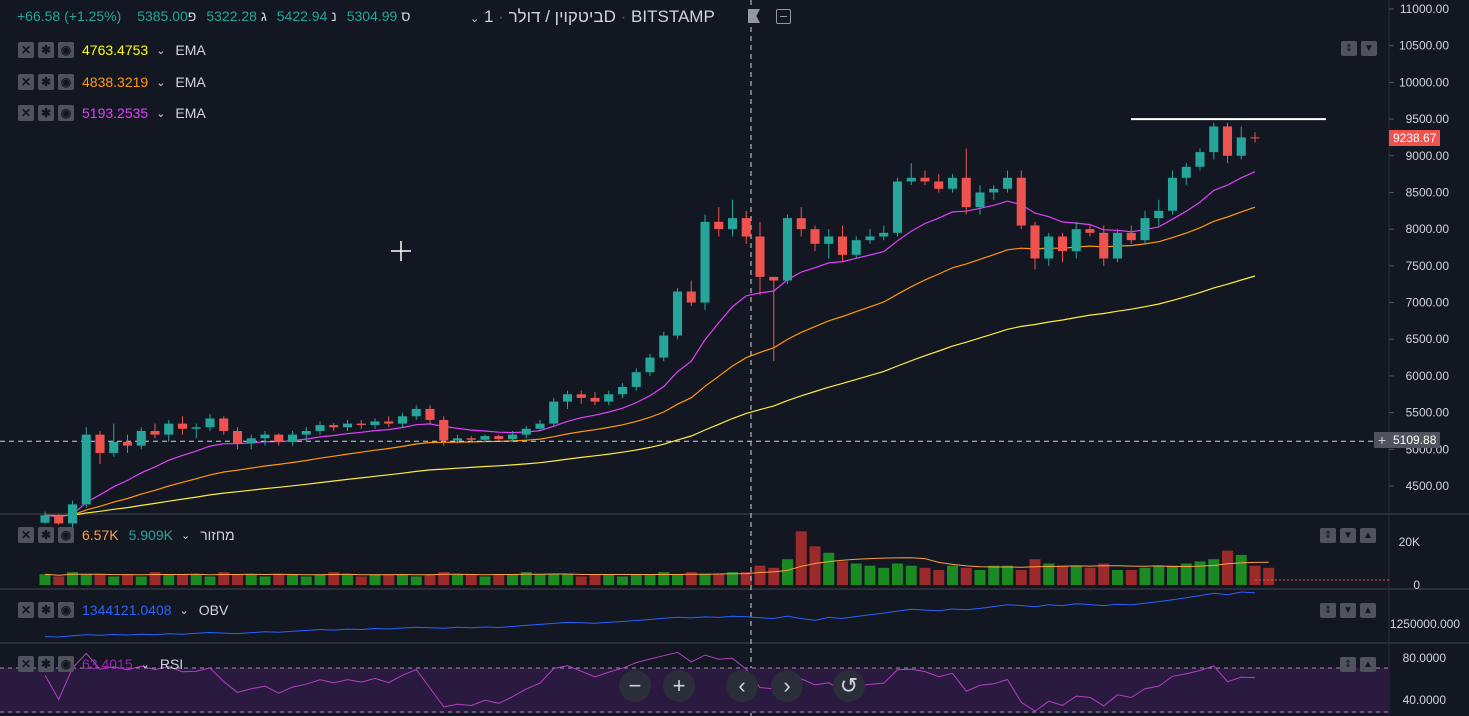 This screenshot has width=1469, height=716. What do you see at coordinates (849, 686) in the screenshot?
I see `reset-chart-button: ↺` at bounding box center [849, 686].